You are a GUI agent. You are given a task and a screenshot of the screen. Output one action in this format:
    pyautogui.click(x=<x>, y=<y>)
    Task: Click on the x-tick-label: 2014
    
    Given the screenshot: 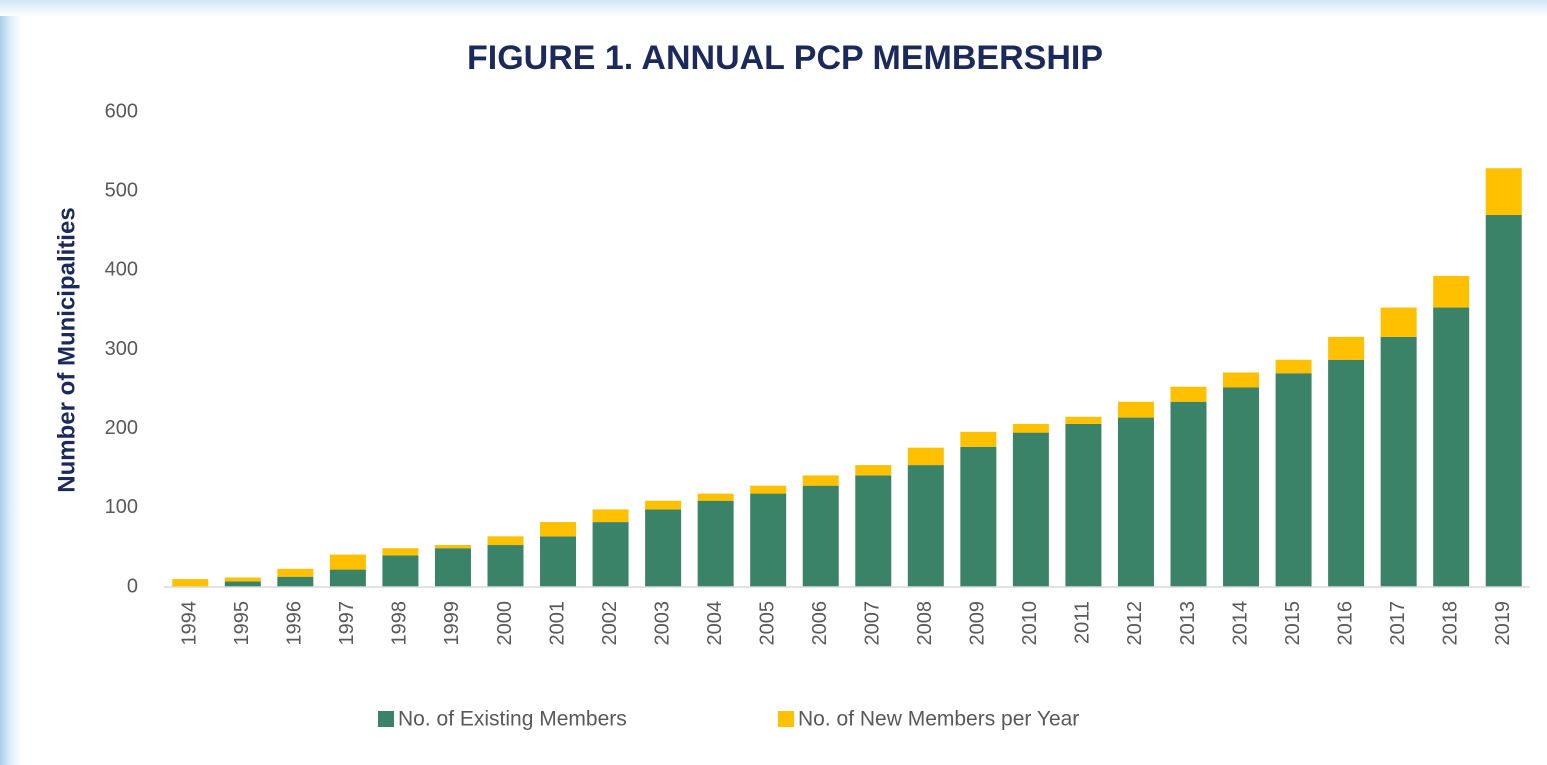 What is the action you would take?
    pyautogui.click(x=1240, y=623)
    